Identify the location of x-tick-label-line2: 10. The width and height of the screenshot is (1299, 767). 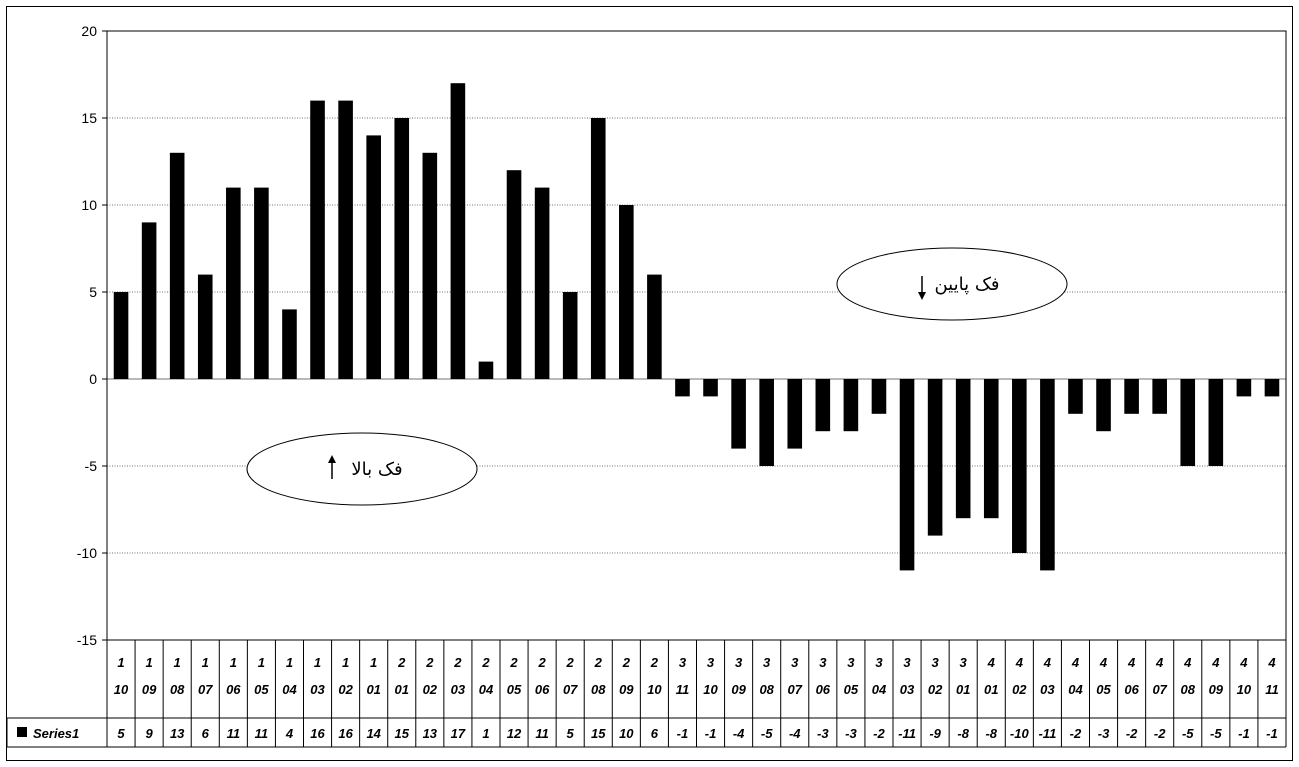
(654, 689).